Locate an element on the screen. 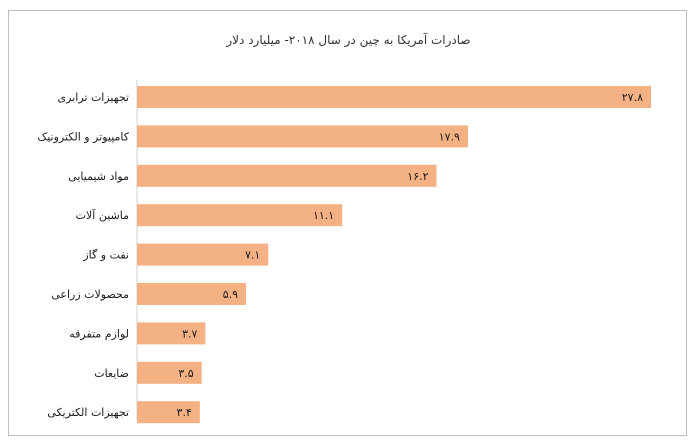 The height and width of the screenshot is (443, 697). category-label: کامپیوتر و الکترونیک is located at coordinates (83, 136).